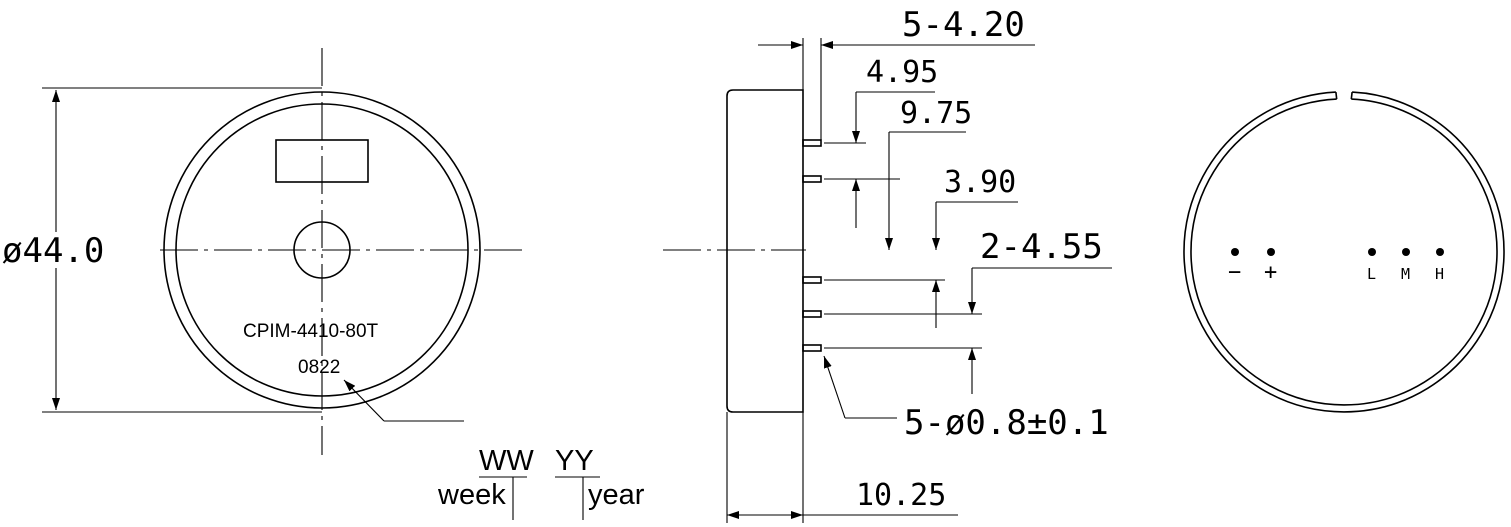 Image resolution: width=1511 pixels, height=527 pixels. Describe the element at coordinates (1439, 274) in the screenshot. I see `terminal-h-label: H` at that location.